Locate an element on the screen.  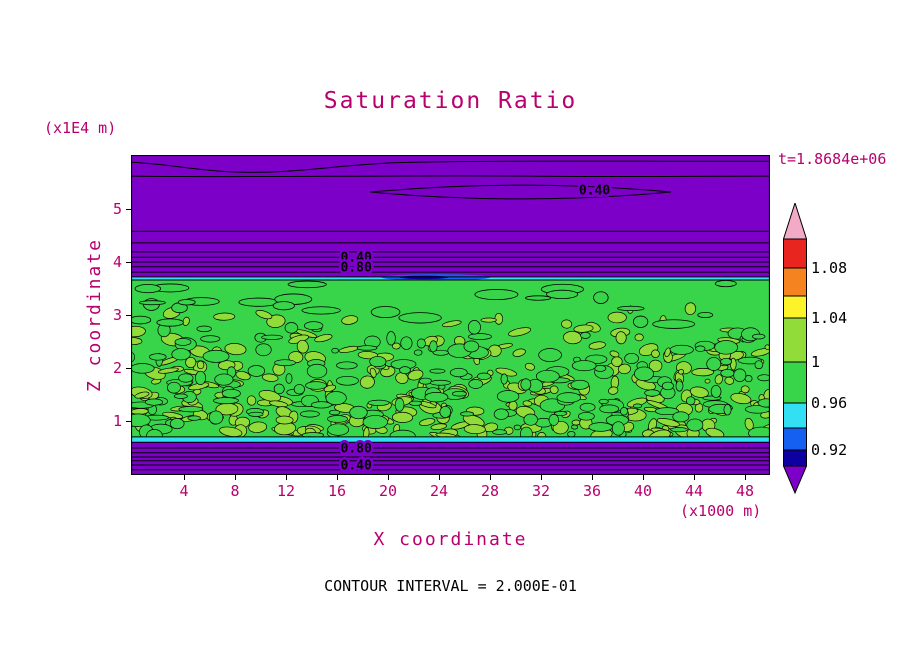
x-axis-unit-label: (x1000 m) is located at coordinates (721, 511).